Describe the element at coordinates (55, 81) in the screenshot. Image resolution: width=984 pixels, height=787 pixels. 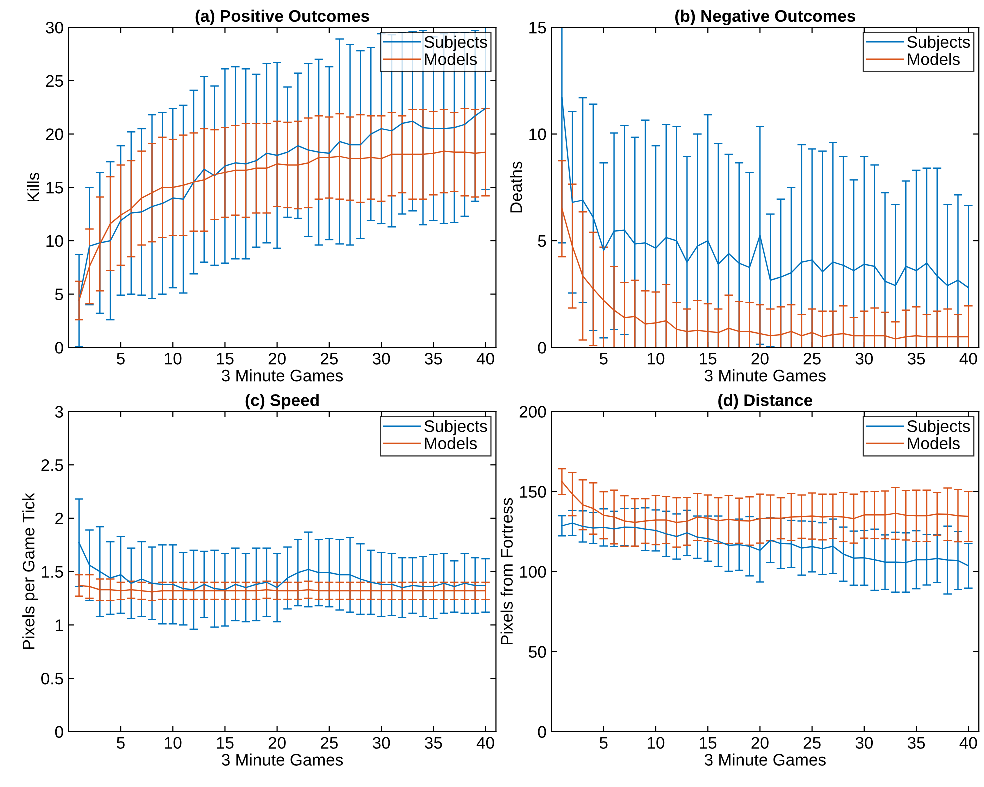
I see `y-tick-label: 25` at that location.